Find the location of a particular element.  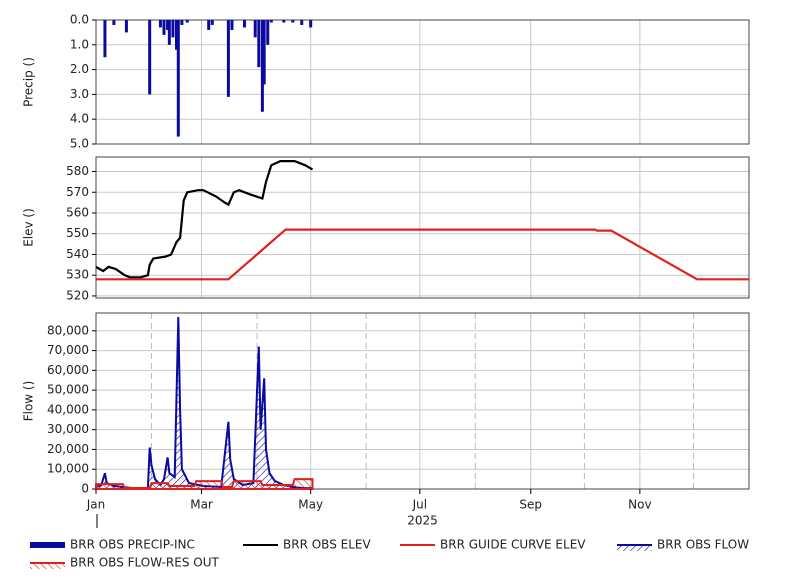

y-tick-label: 20,000 is located at coordinates (68, 449).